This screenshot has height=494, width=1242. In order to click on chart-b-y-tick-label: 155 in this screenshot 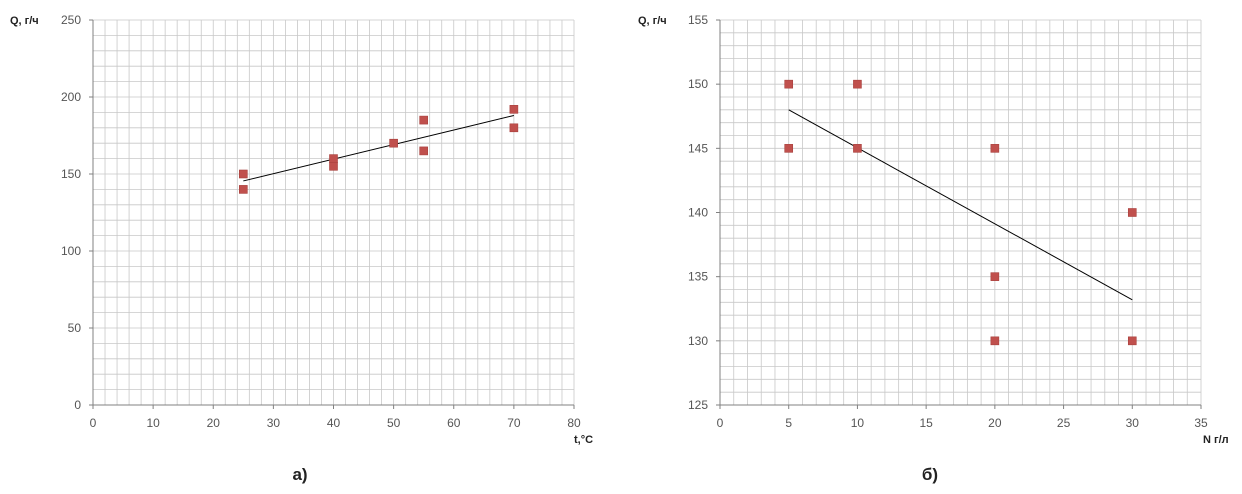, I will do `click(698, 20)`.